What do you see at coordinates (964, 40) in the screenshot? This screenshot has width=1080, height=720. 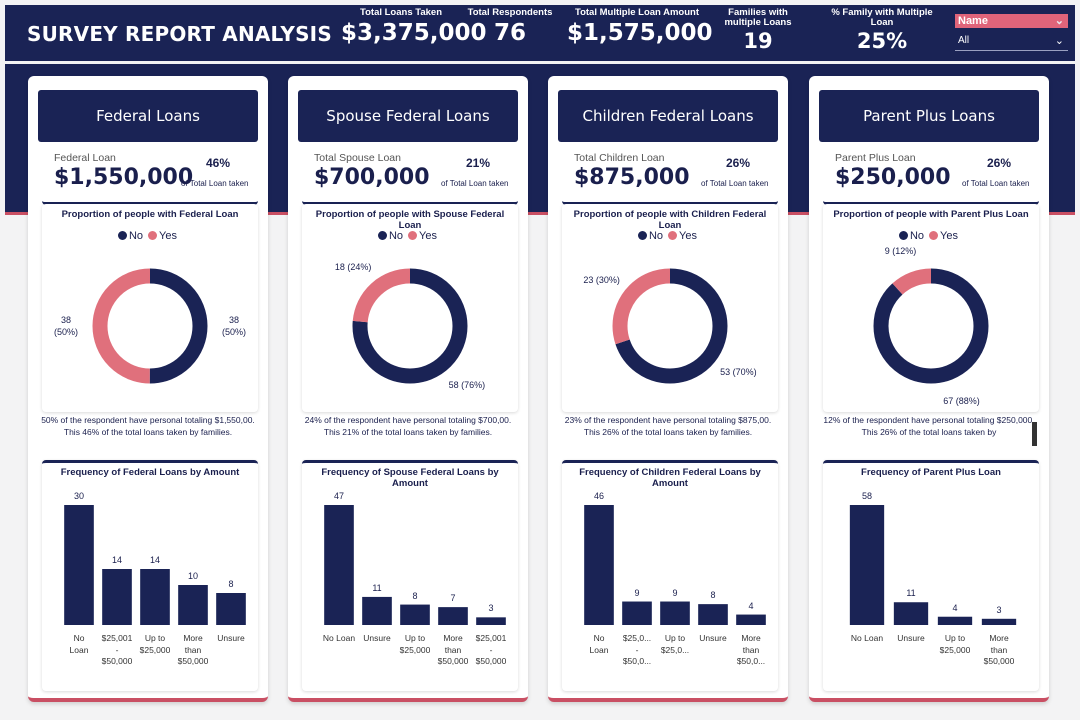 I see `slicer-selected-value: All` at bounding box center [964, 40].